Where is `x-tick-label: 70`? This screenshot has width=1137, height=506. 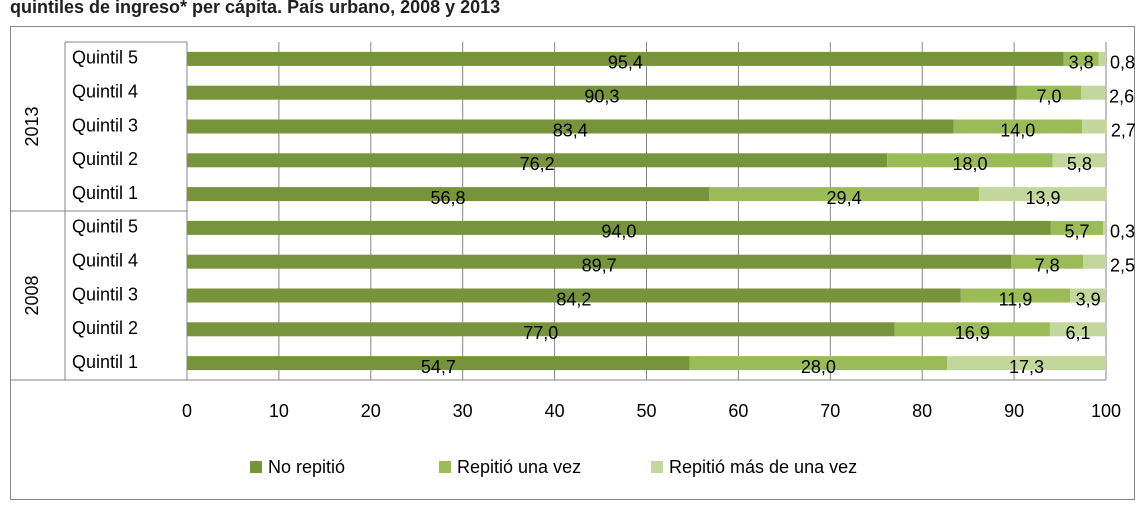
x-tick-label: 70 is located at coordinates (830, 411).